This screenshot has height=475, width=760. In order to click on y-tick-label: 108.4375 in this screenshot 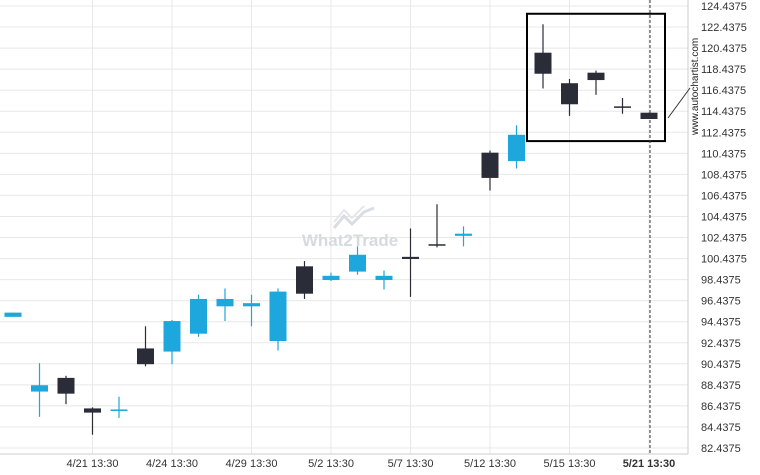, I will do `click(724, 175)`.